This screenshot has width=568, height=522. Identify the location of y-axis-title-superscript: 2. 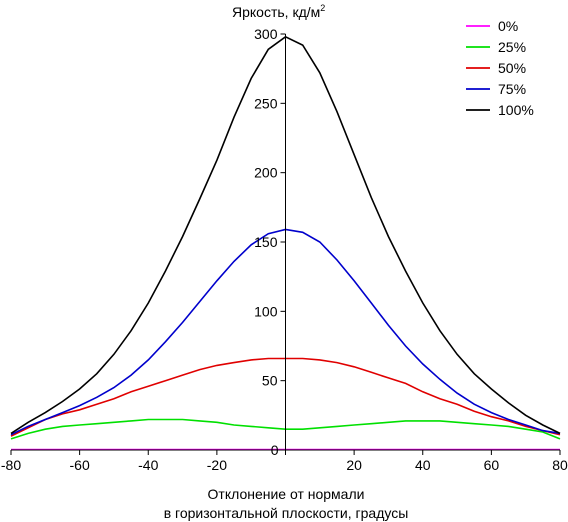
(322, 8).